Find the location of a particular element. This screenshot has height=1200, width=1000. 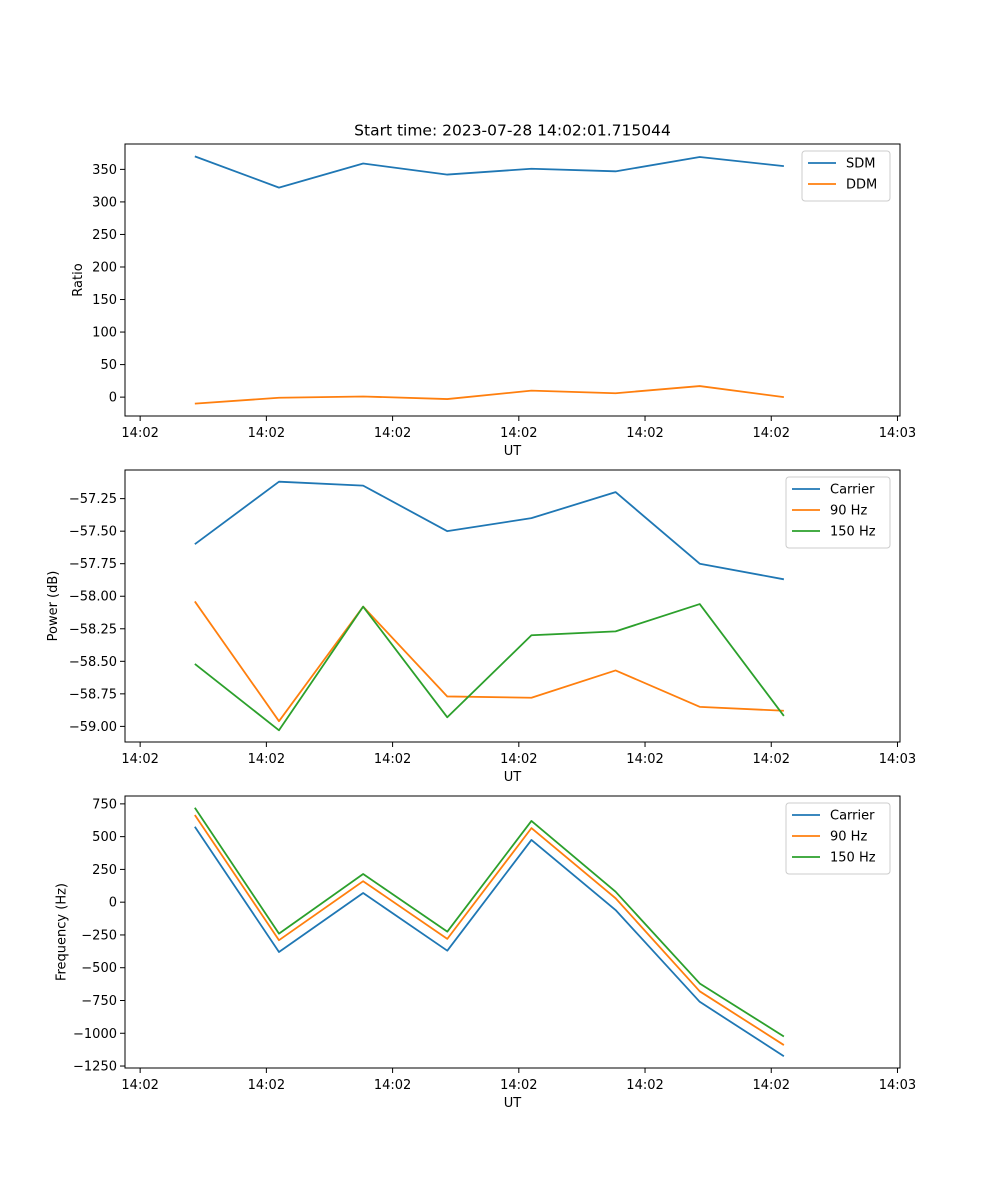

power-series-150-hz is located at coordinates (489, 667).